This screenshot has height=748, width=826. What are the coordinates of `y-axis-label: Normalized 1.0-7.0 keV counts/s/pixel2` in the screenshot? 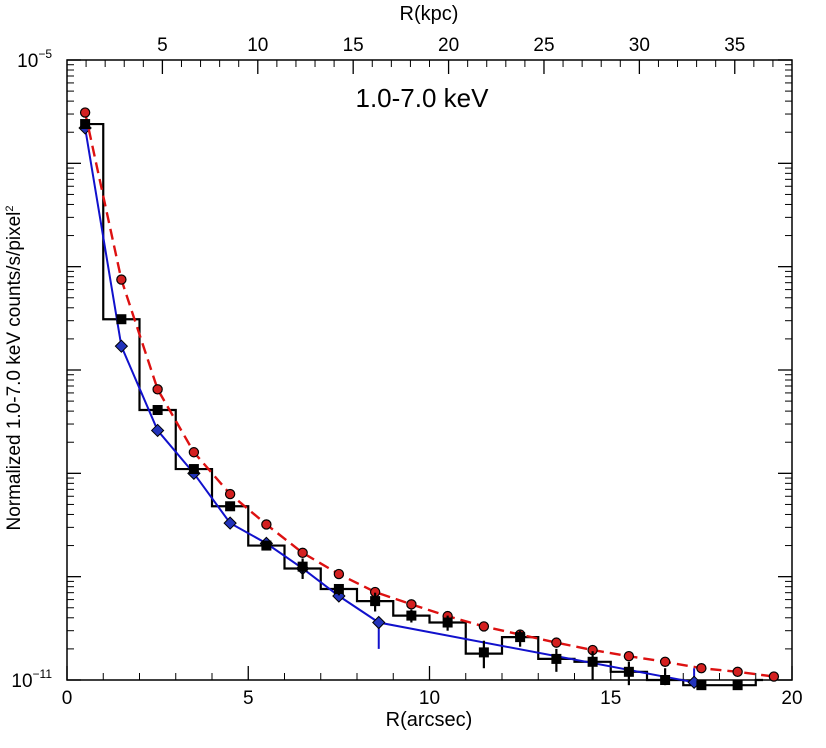 It's located at (14, 367).